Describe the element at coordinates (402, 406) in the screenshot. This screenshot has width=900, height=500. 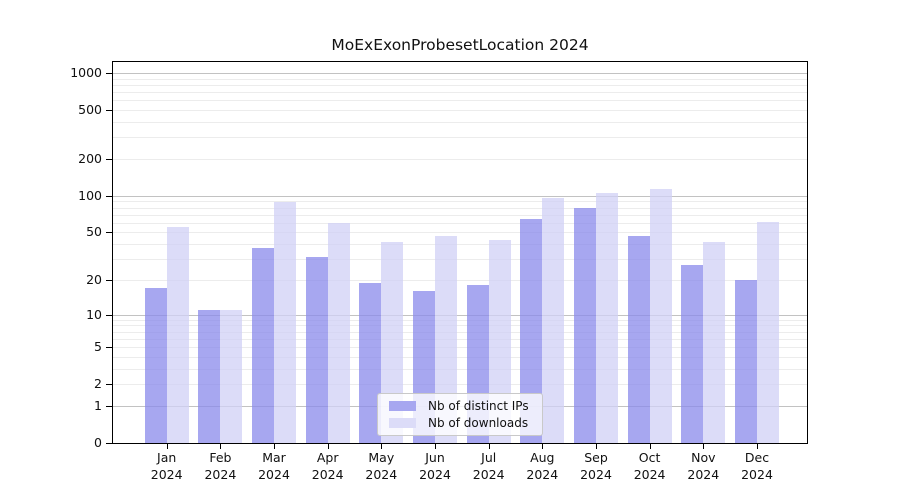
I see `legend-swatch-distinct-ips` at that location.